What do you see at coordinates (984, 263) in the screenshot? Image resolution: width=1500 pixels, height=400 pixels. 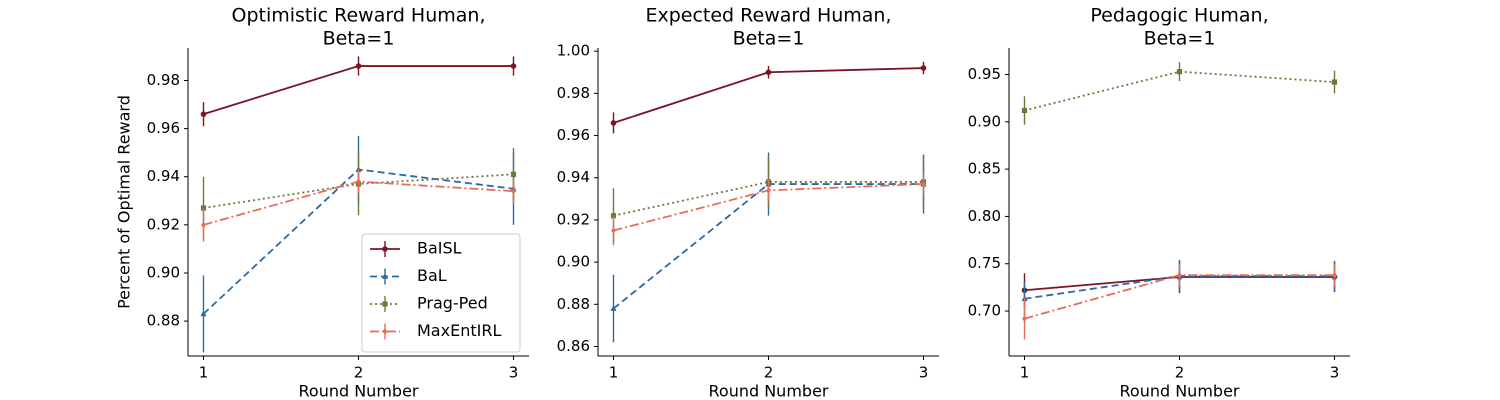 I see `y-tick-label: 0.75` at bounding box center [984, 263].